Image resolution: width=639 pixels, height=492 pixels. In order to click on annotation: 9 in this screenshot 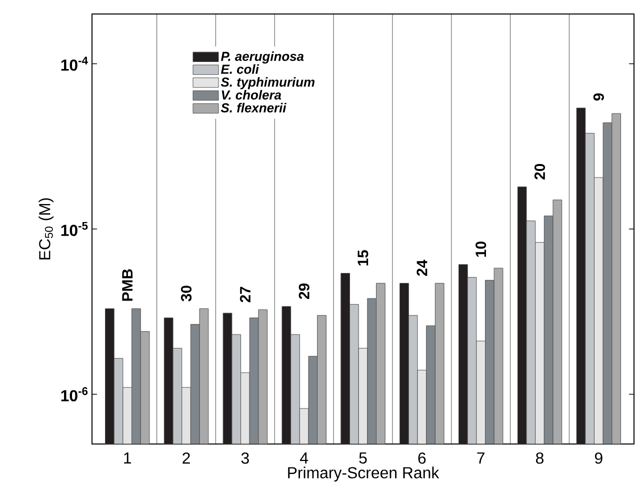, I will do `click(598, 97)`.